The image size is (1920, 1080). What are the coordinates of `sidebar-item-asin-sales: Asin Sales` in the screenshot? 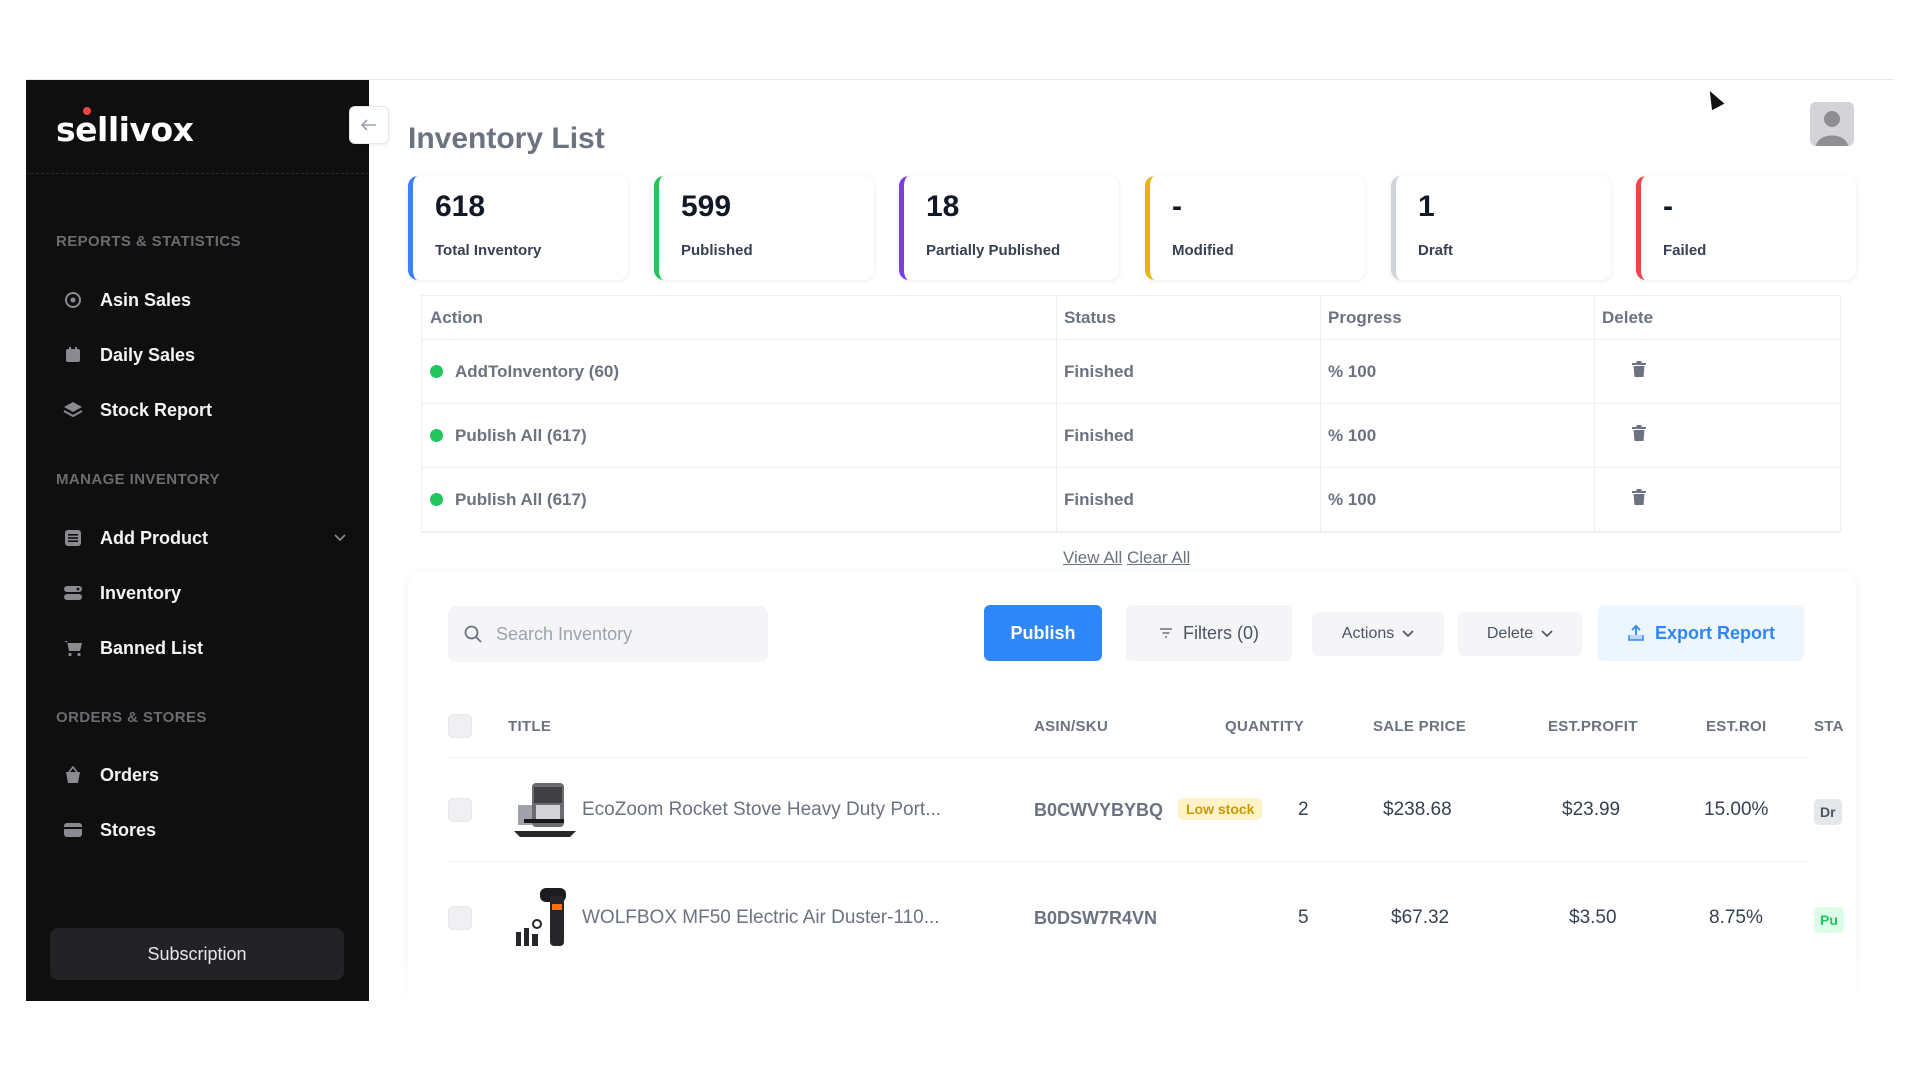 It's located at (201, 300).